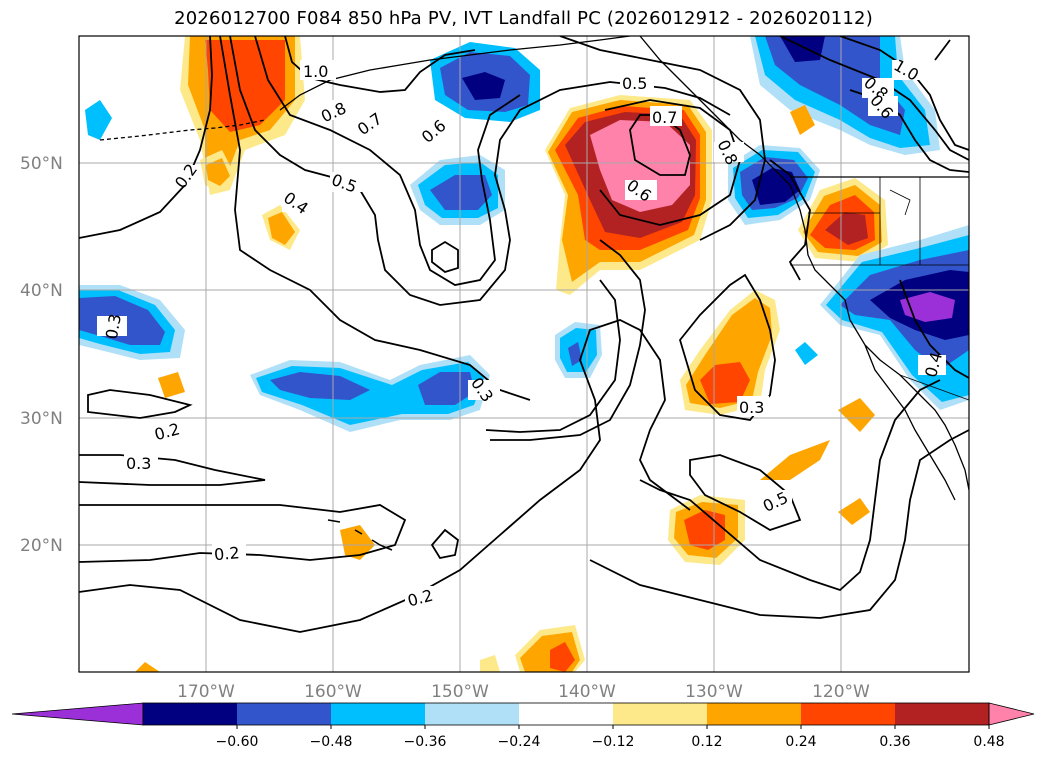 The height and width of the screenshot is (765, 1047). Describe the element at coordinates (315, 71) in the screenshot. I see `contour-label: 1.0` at that location.